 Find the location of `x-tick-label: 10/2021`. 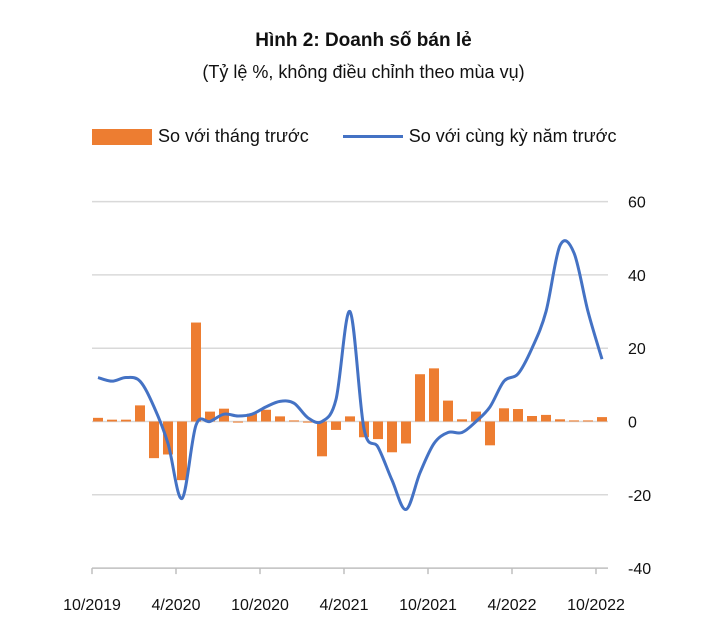

x-tick-label: 10/2021 is located at coordinates (428, 605).